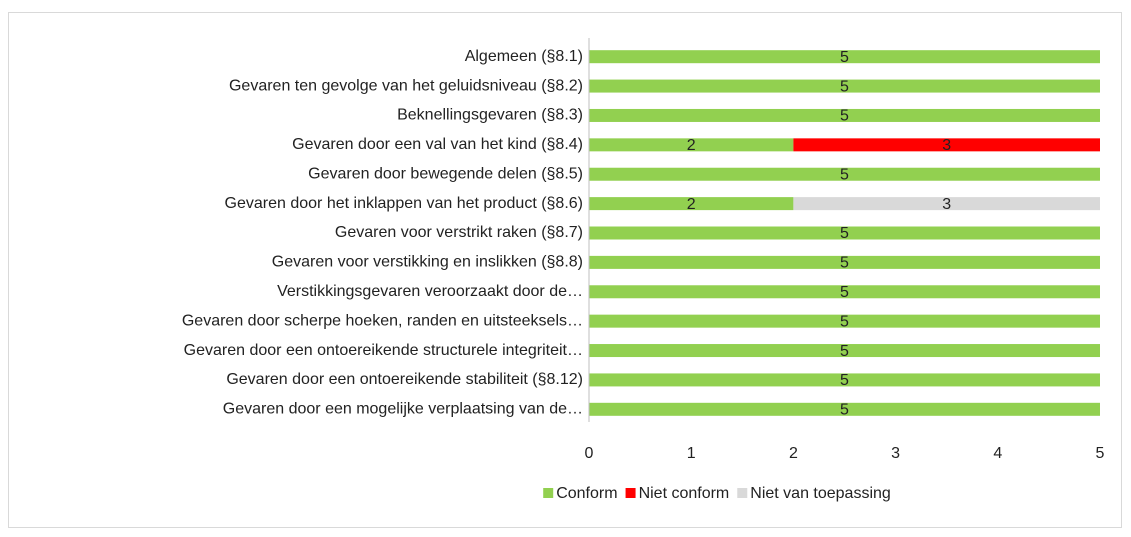  Describe the element at coordinates (820, 493) in the screenshot. I see `legend-label: Niet van toepassing` at that location.